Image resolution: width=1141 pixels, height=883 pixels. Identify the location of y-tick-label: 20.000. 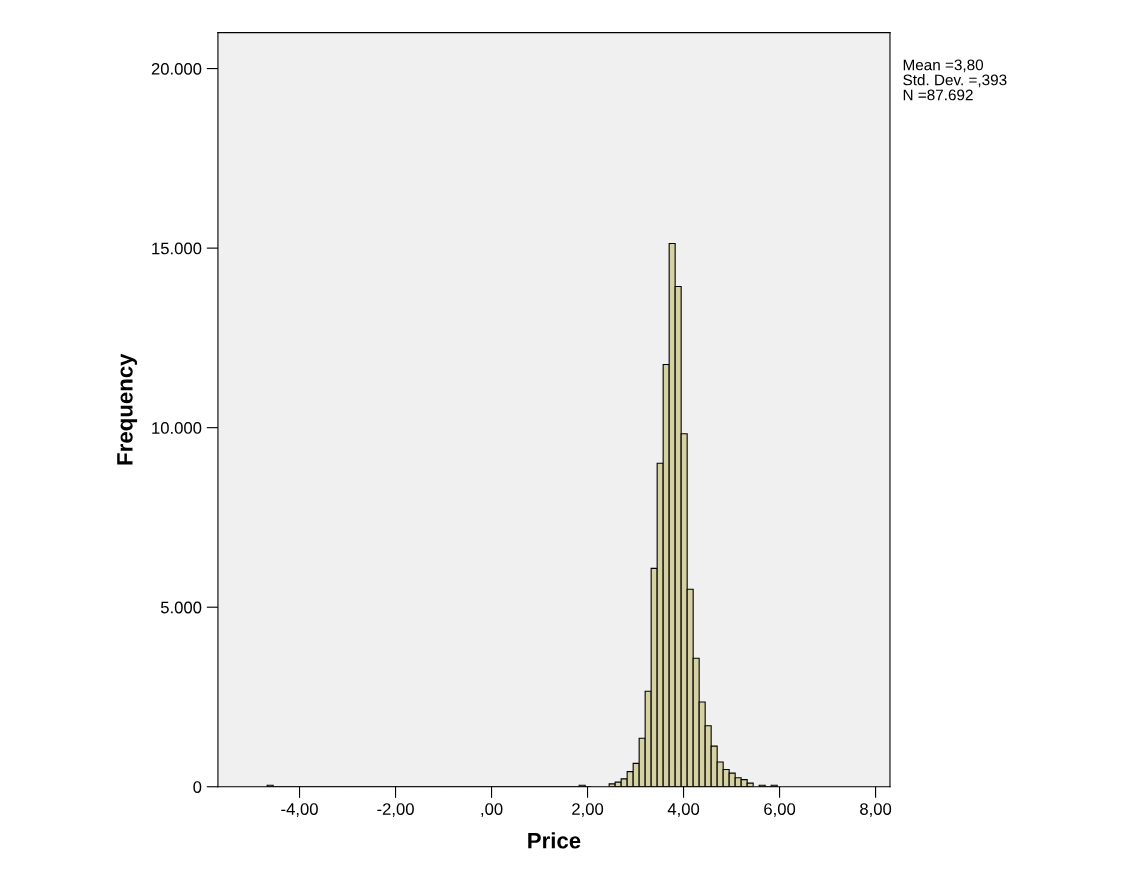
(176, 68).